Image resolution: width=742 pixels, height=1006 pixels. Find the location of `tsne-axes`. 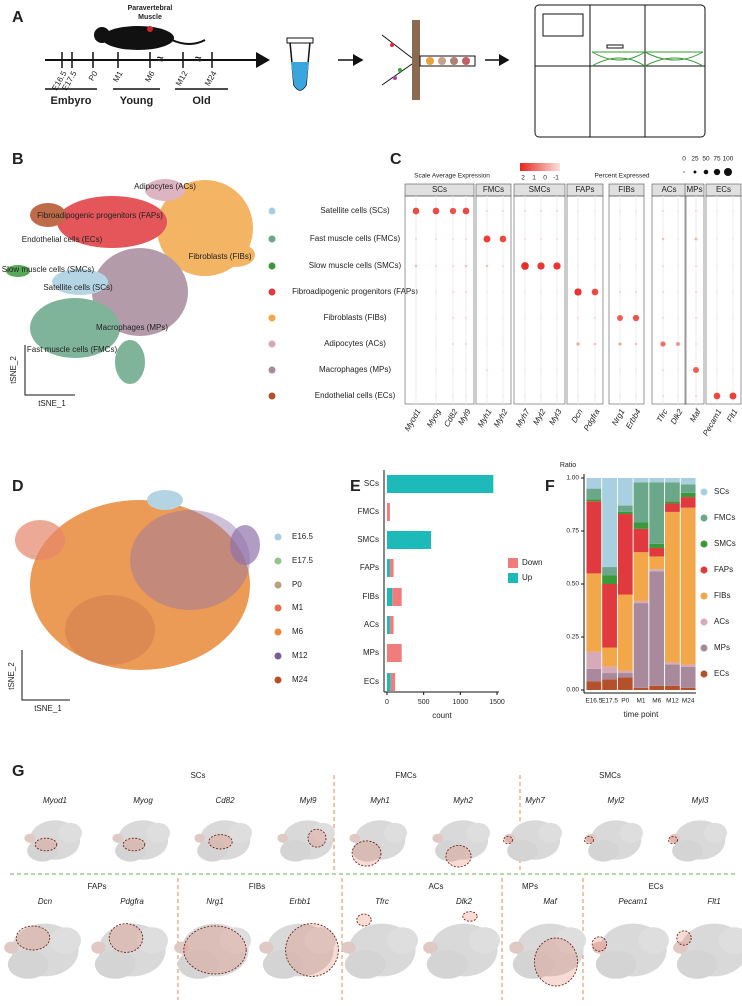

tsne-axes is located at coordinates (48, 523).